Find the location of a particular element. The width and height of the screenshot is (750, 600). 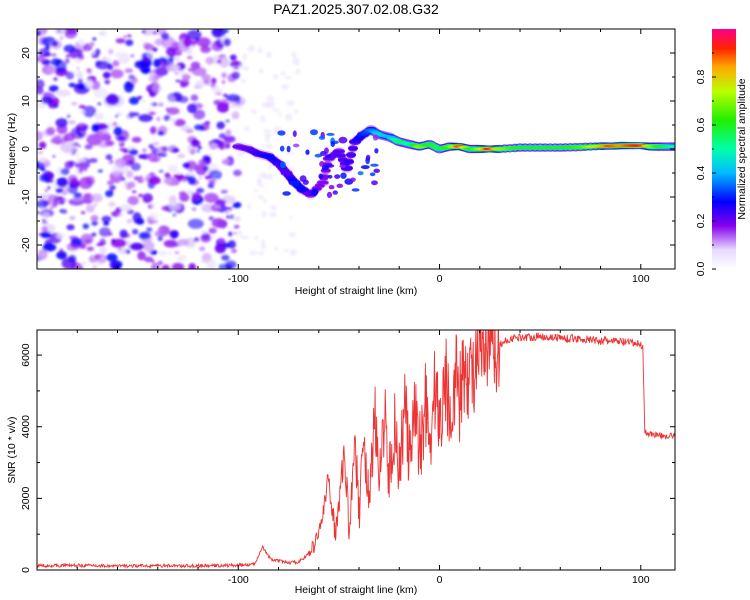

y-tick-label: -20 is located at coordinates (26, 244).